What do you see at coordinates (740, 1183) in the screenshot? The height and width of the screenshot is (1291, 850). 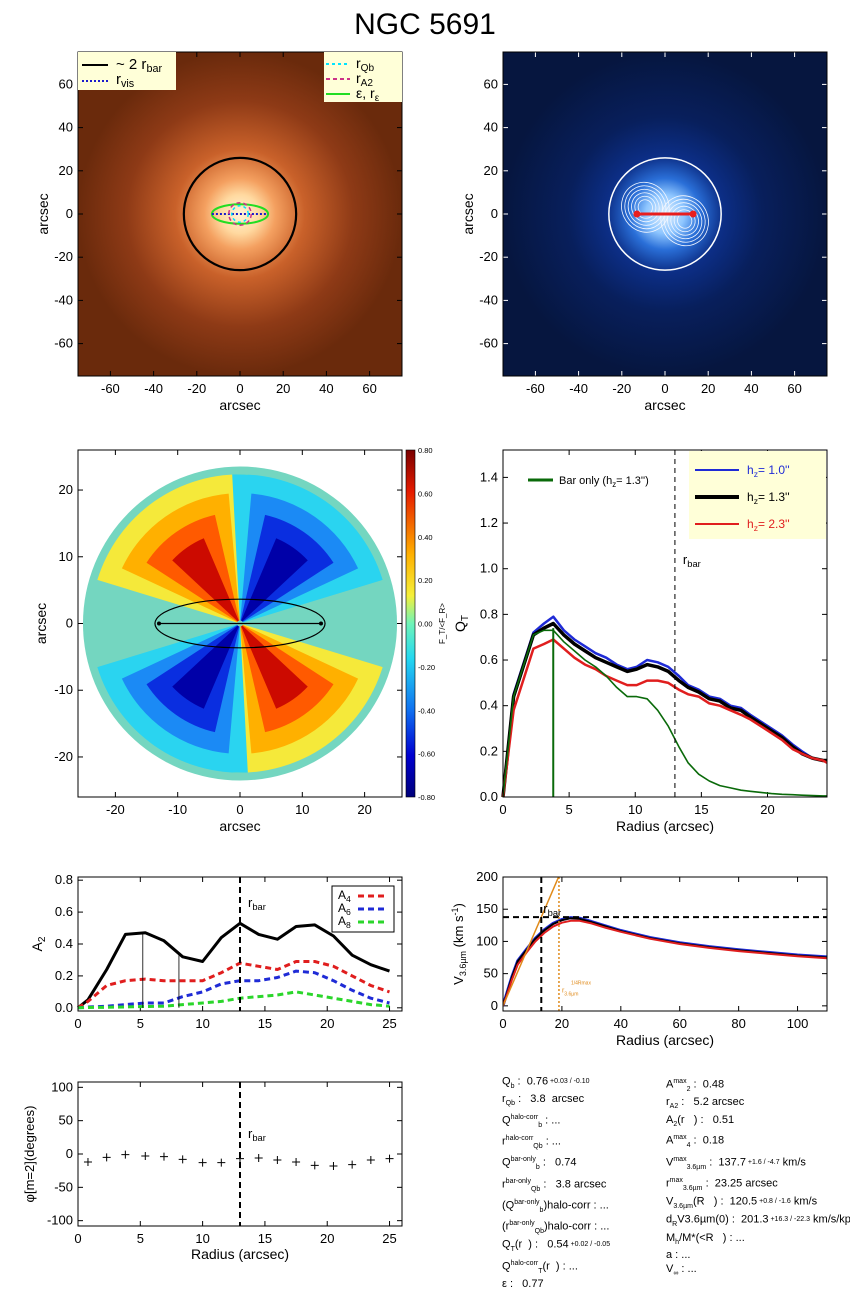 I see `param-value: : 23.25 arcsec` at bounding box center [740, 1183].